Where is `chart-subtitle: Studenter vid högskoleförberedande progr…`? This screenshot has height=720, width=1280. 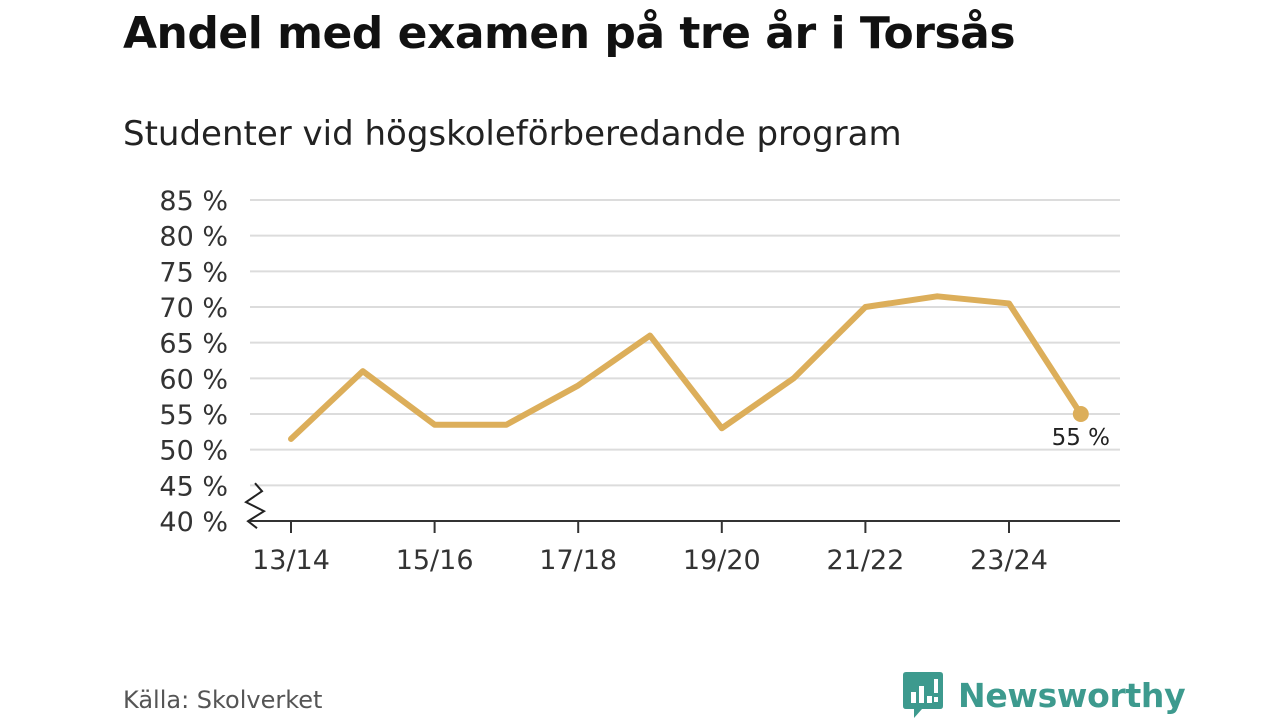 chart-subtitle: Studenter vid högskoleförberedande progr… is located at coordinates (512, 134).